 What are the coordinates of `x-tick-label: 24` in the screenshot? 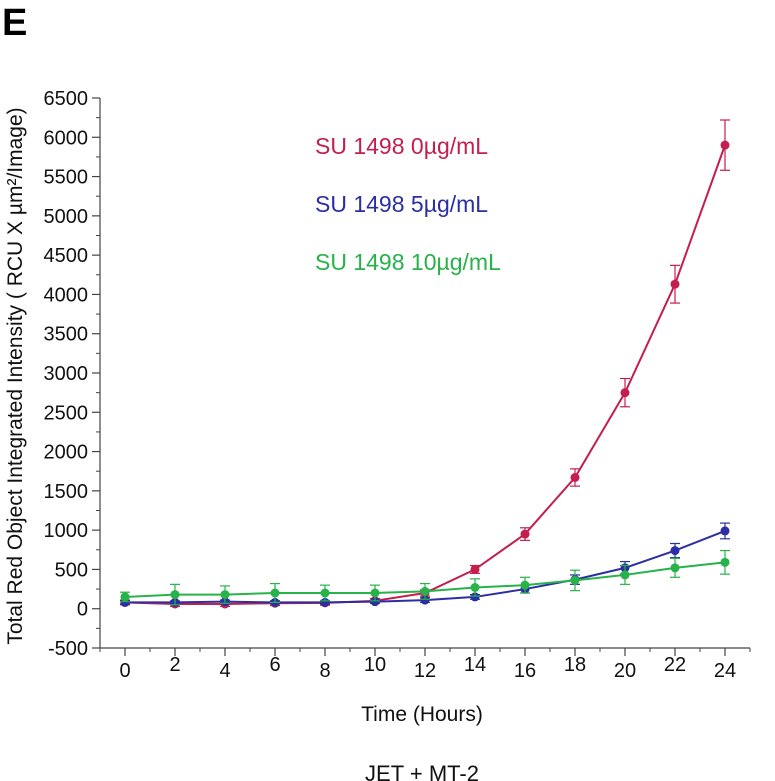 It's located at (725, 671).